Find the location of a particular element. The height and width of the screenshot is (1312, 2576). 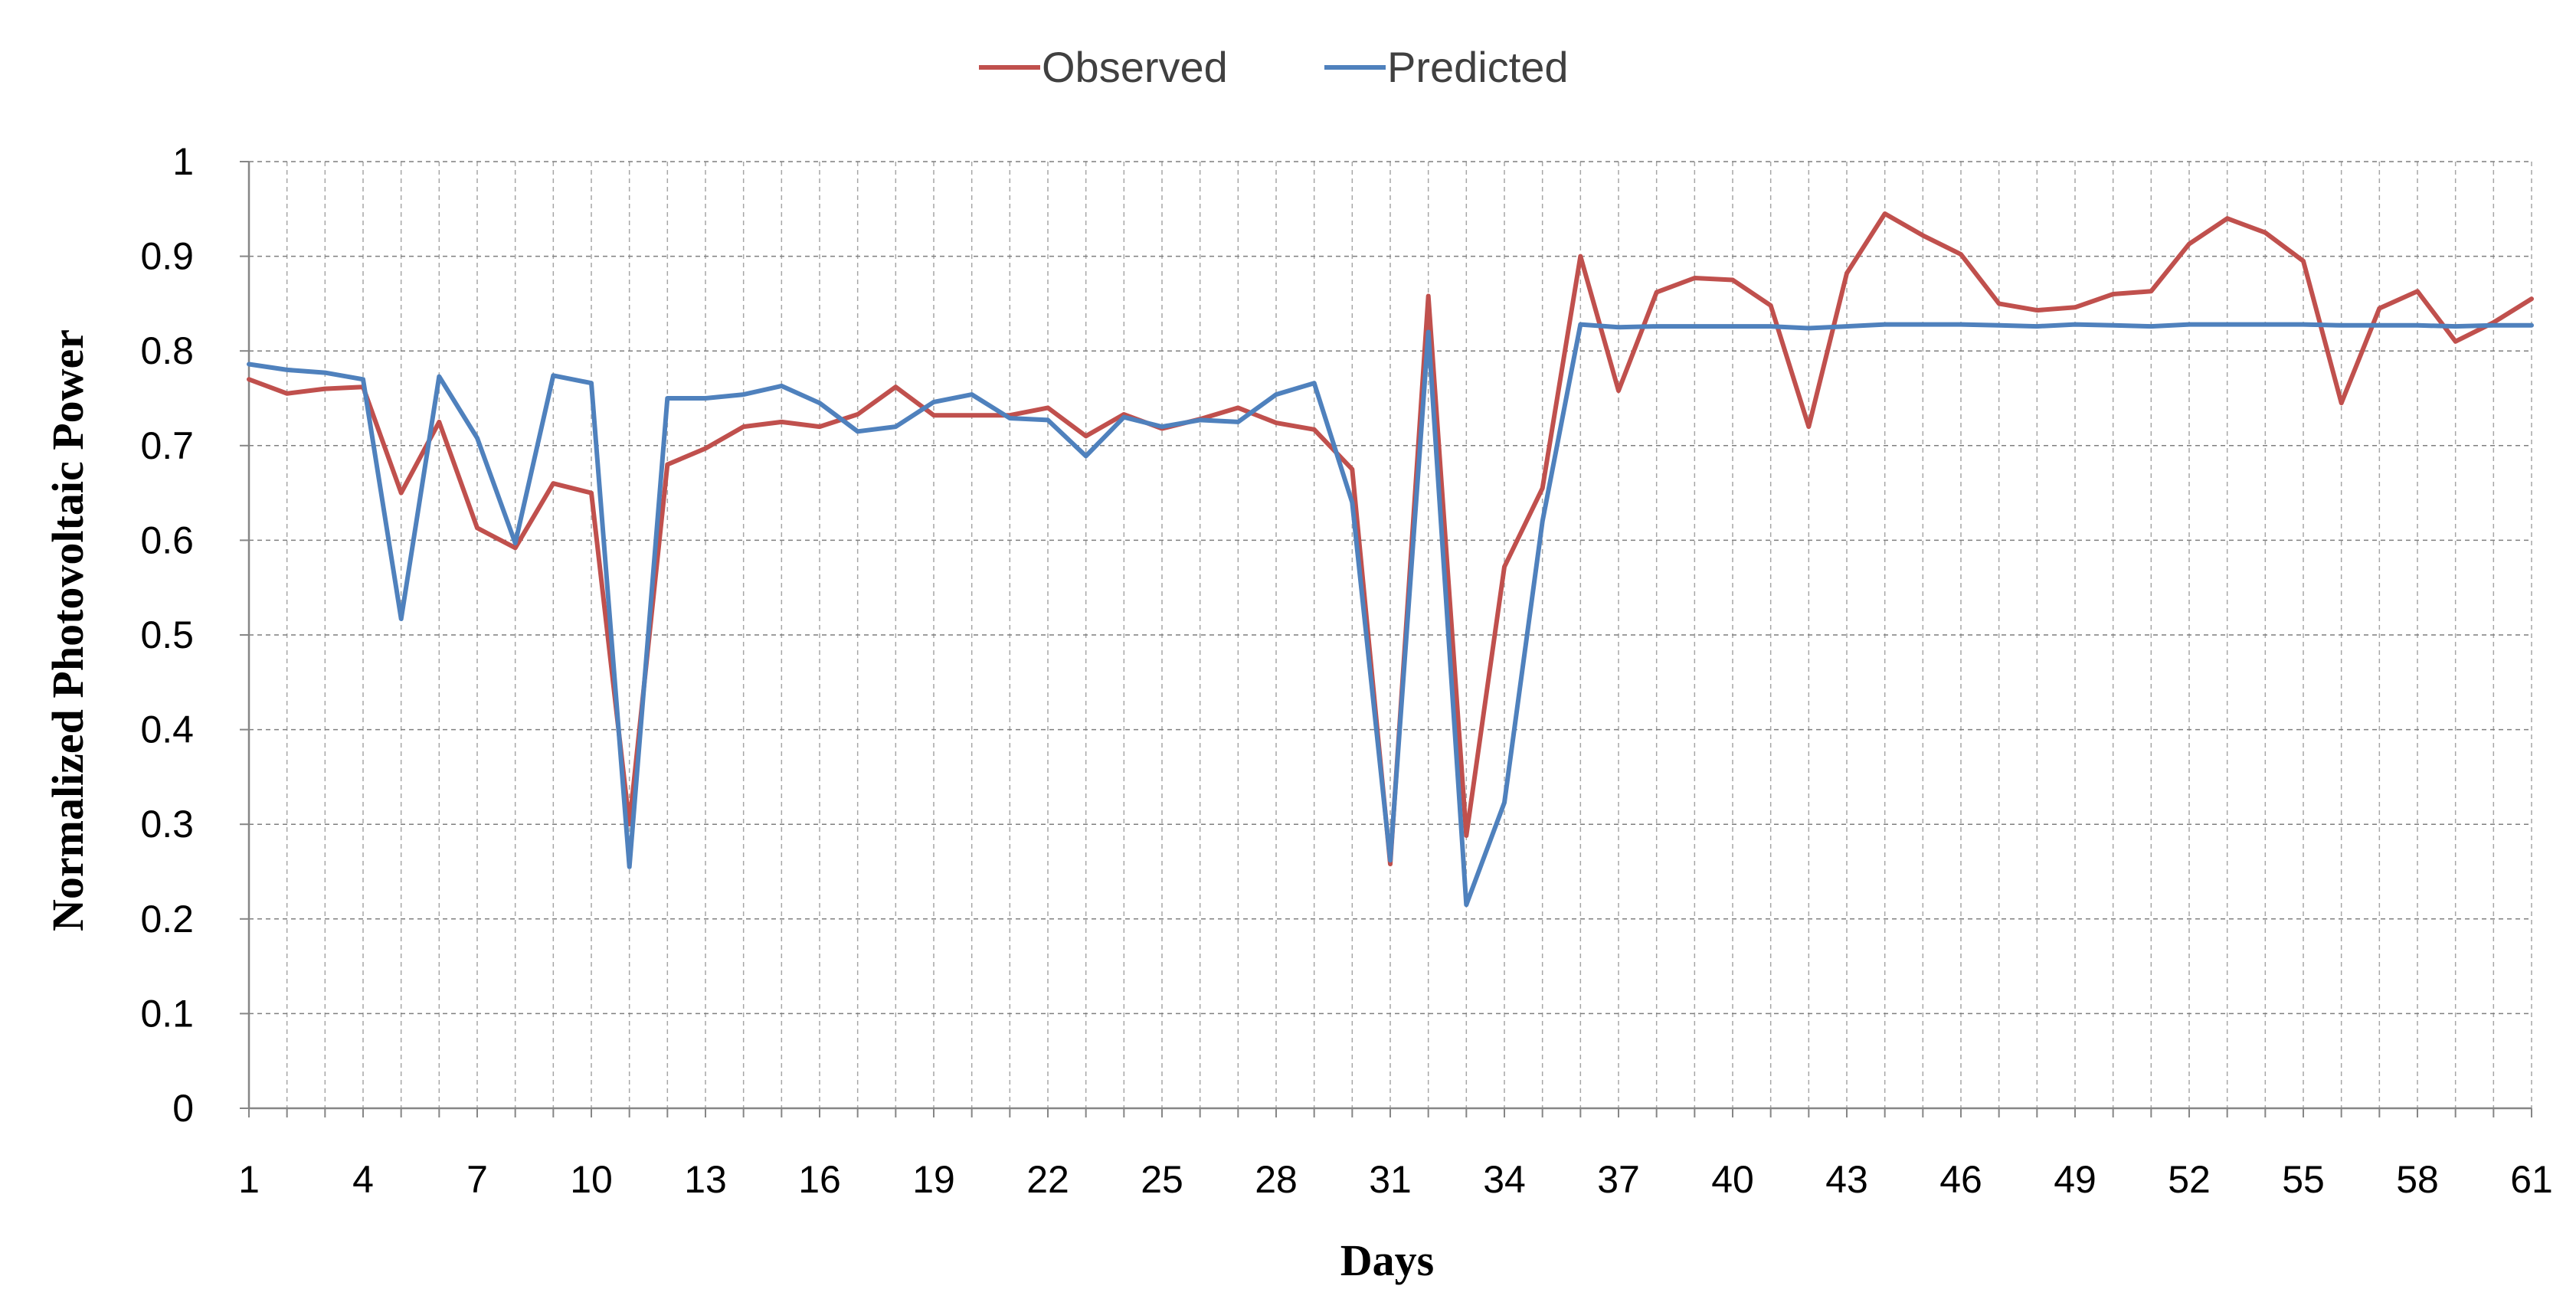

legend-label-observed: Observed is located at coordinates (1135, 67).